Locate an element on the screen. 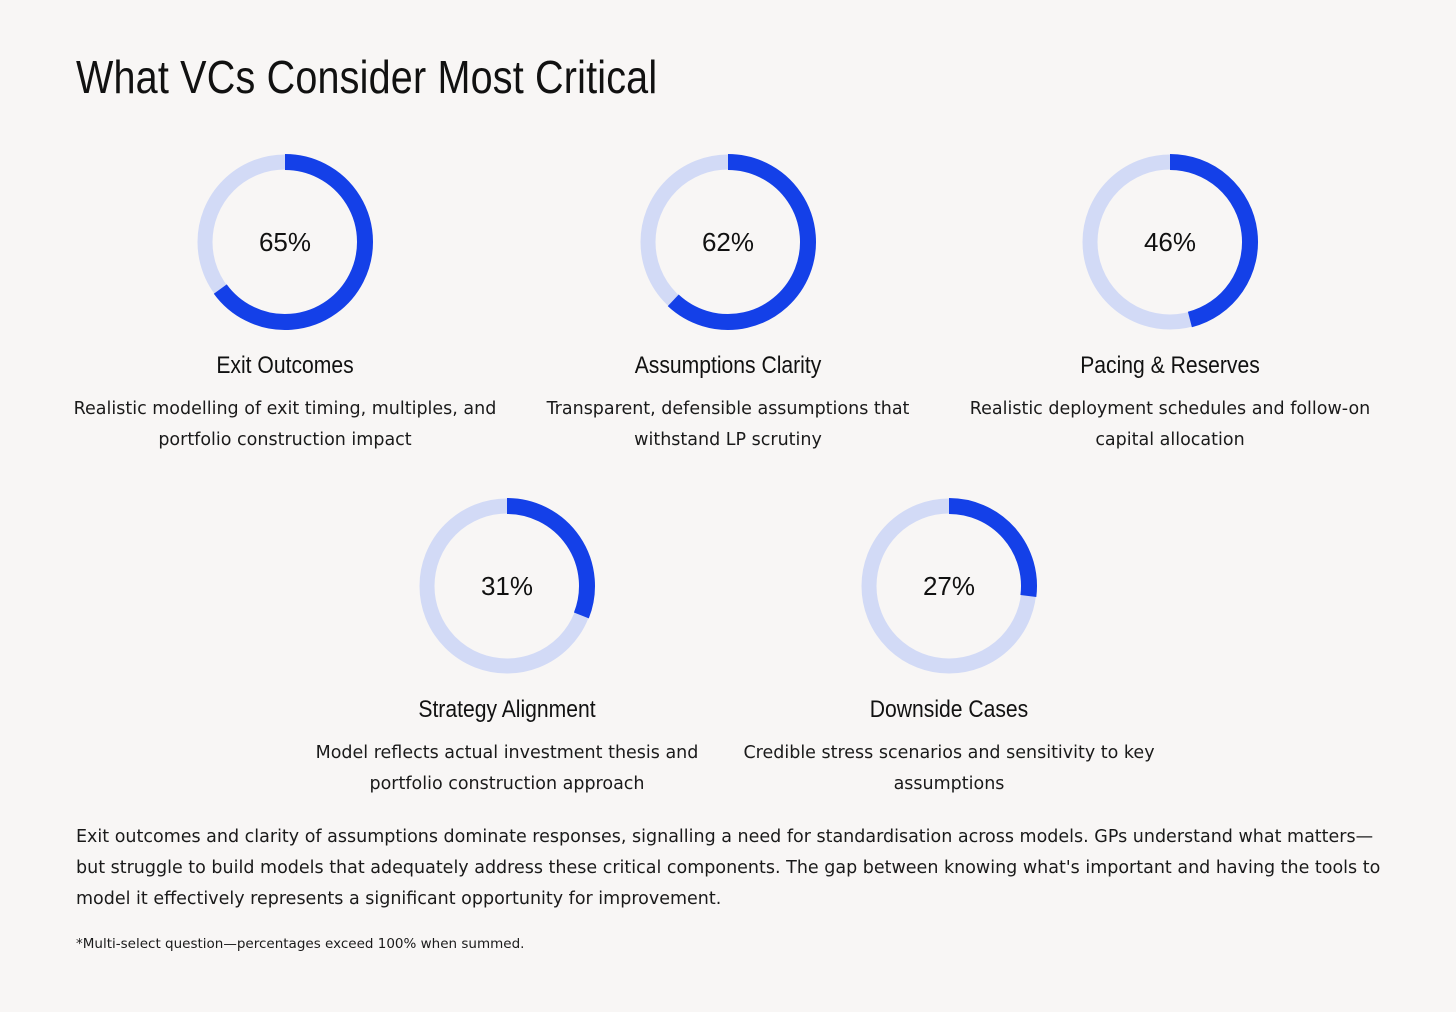 The height and width of the screenshot is (1012, 1456). donut-chart: 65% is located at coordinates (285, 242).